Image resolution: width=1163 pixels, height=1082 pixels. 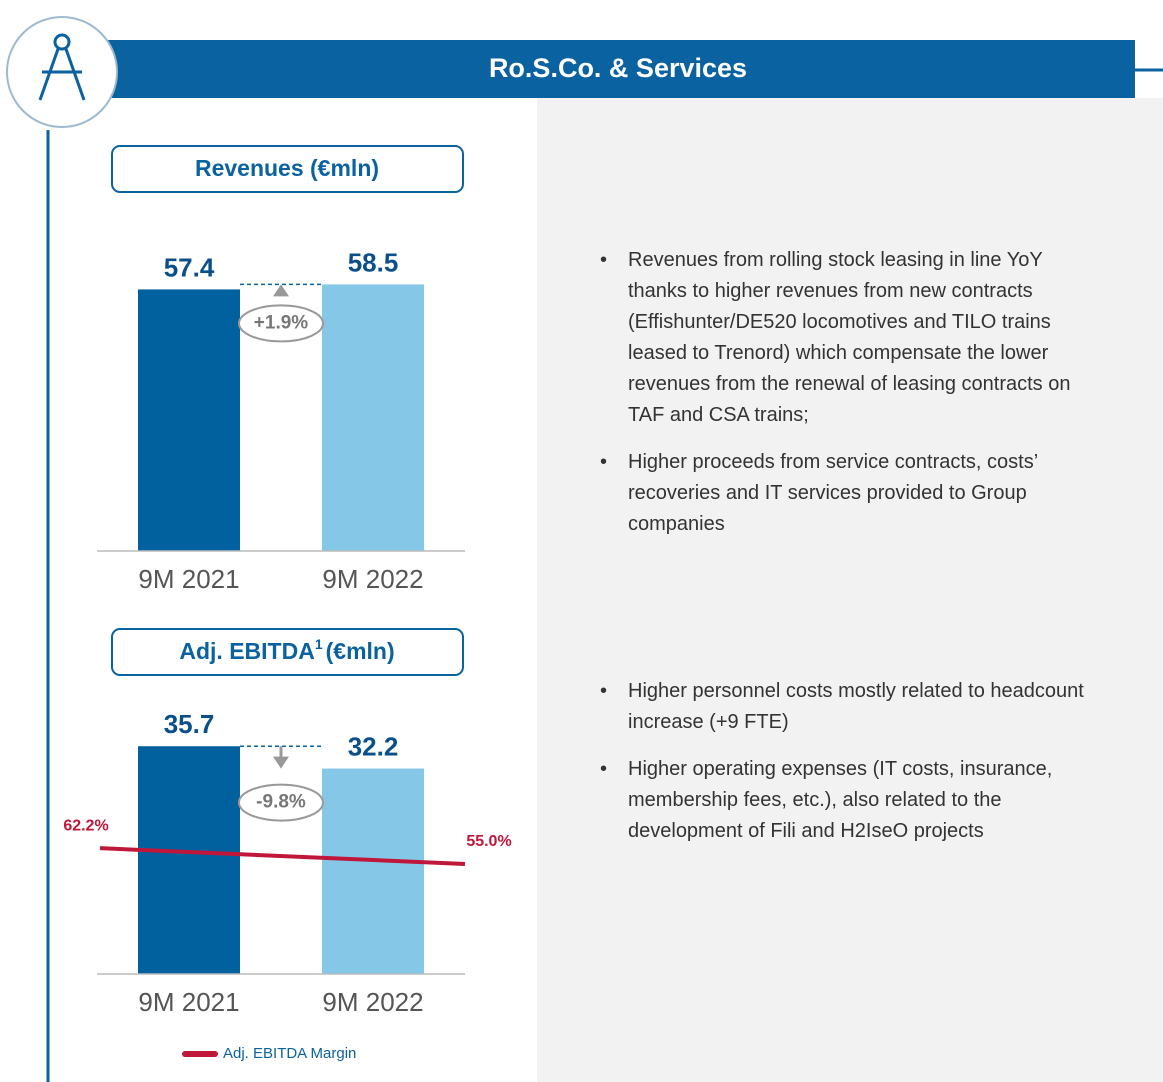 What do you see at coordinates (85, 825) in the screenshot?
I see `line-value-label: 62.2%` at bounding box center [85, 825].